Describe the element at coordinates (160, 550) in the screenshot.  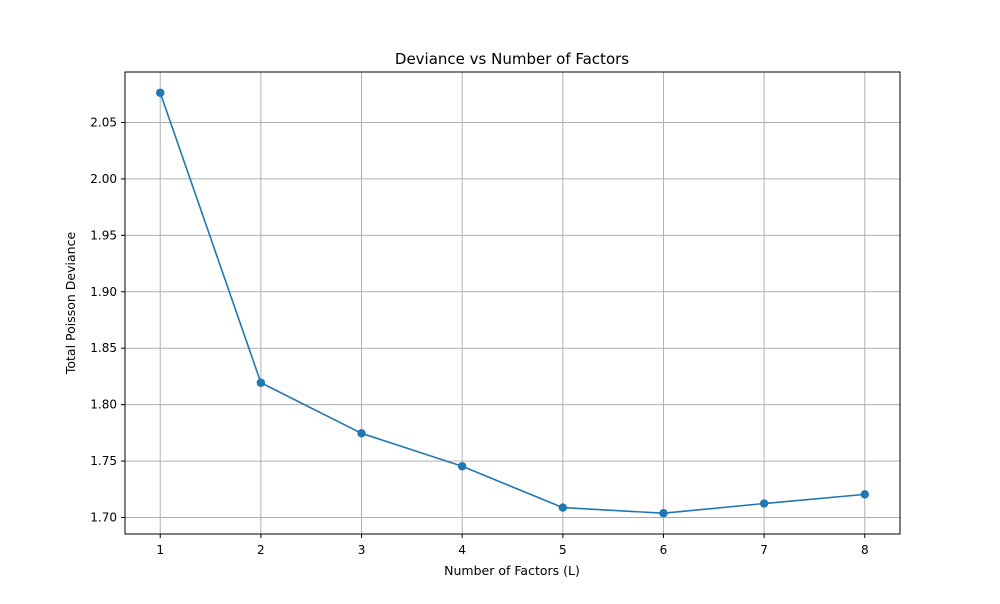
I see `x-tick-label: 1` at that location.